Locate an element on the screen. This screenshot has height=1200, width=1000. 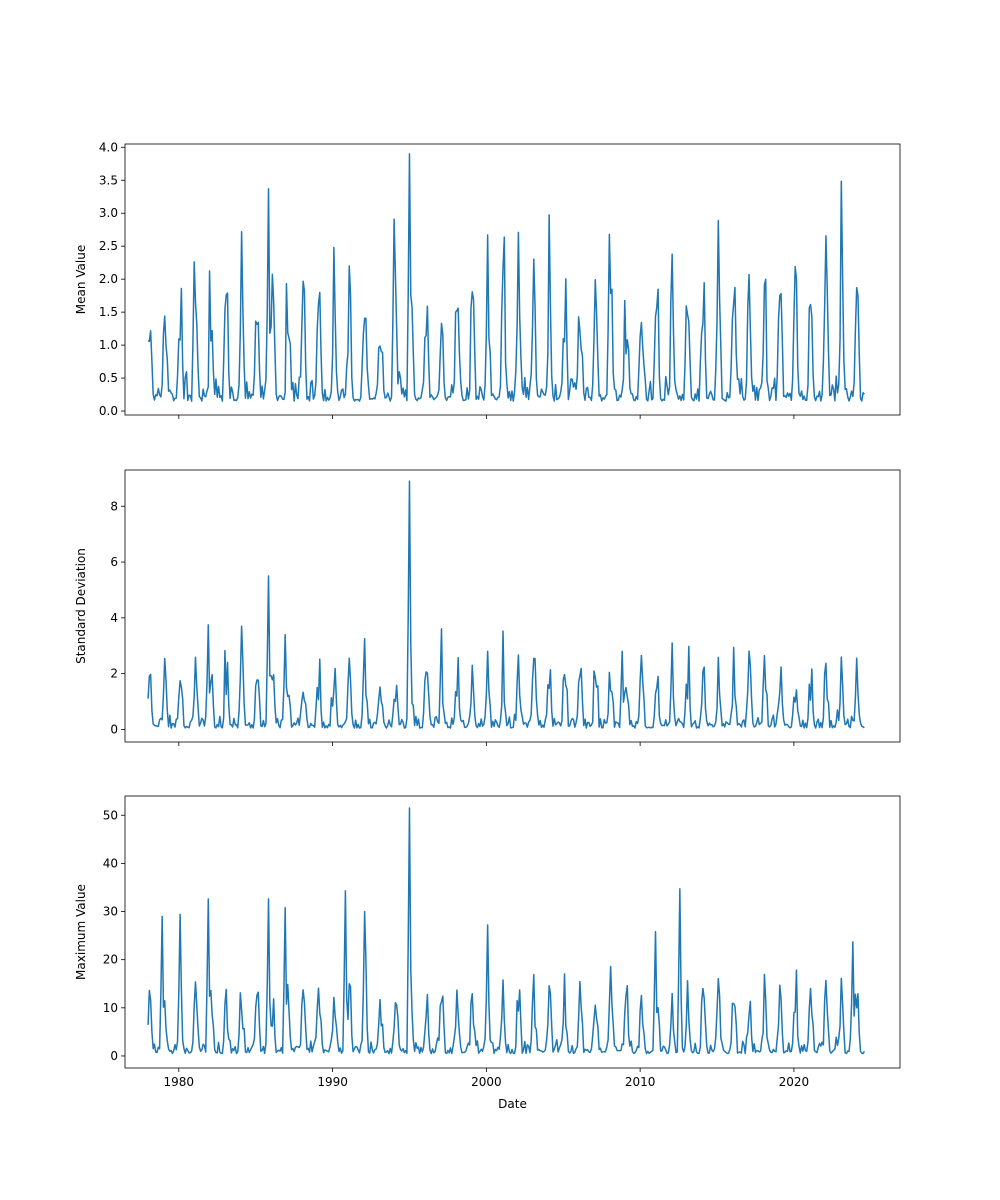
y-tick-label: 30 is located at coordinates (110, 912).